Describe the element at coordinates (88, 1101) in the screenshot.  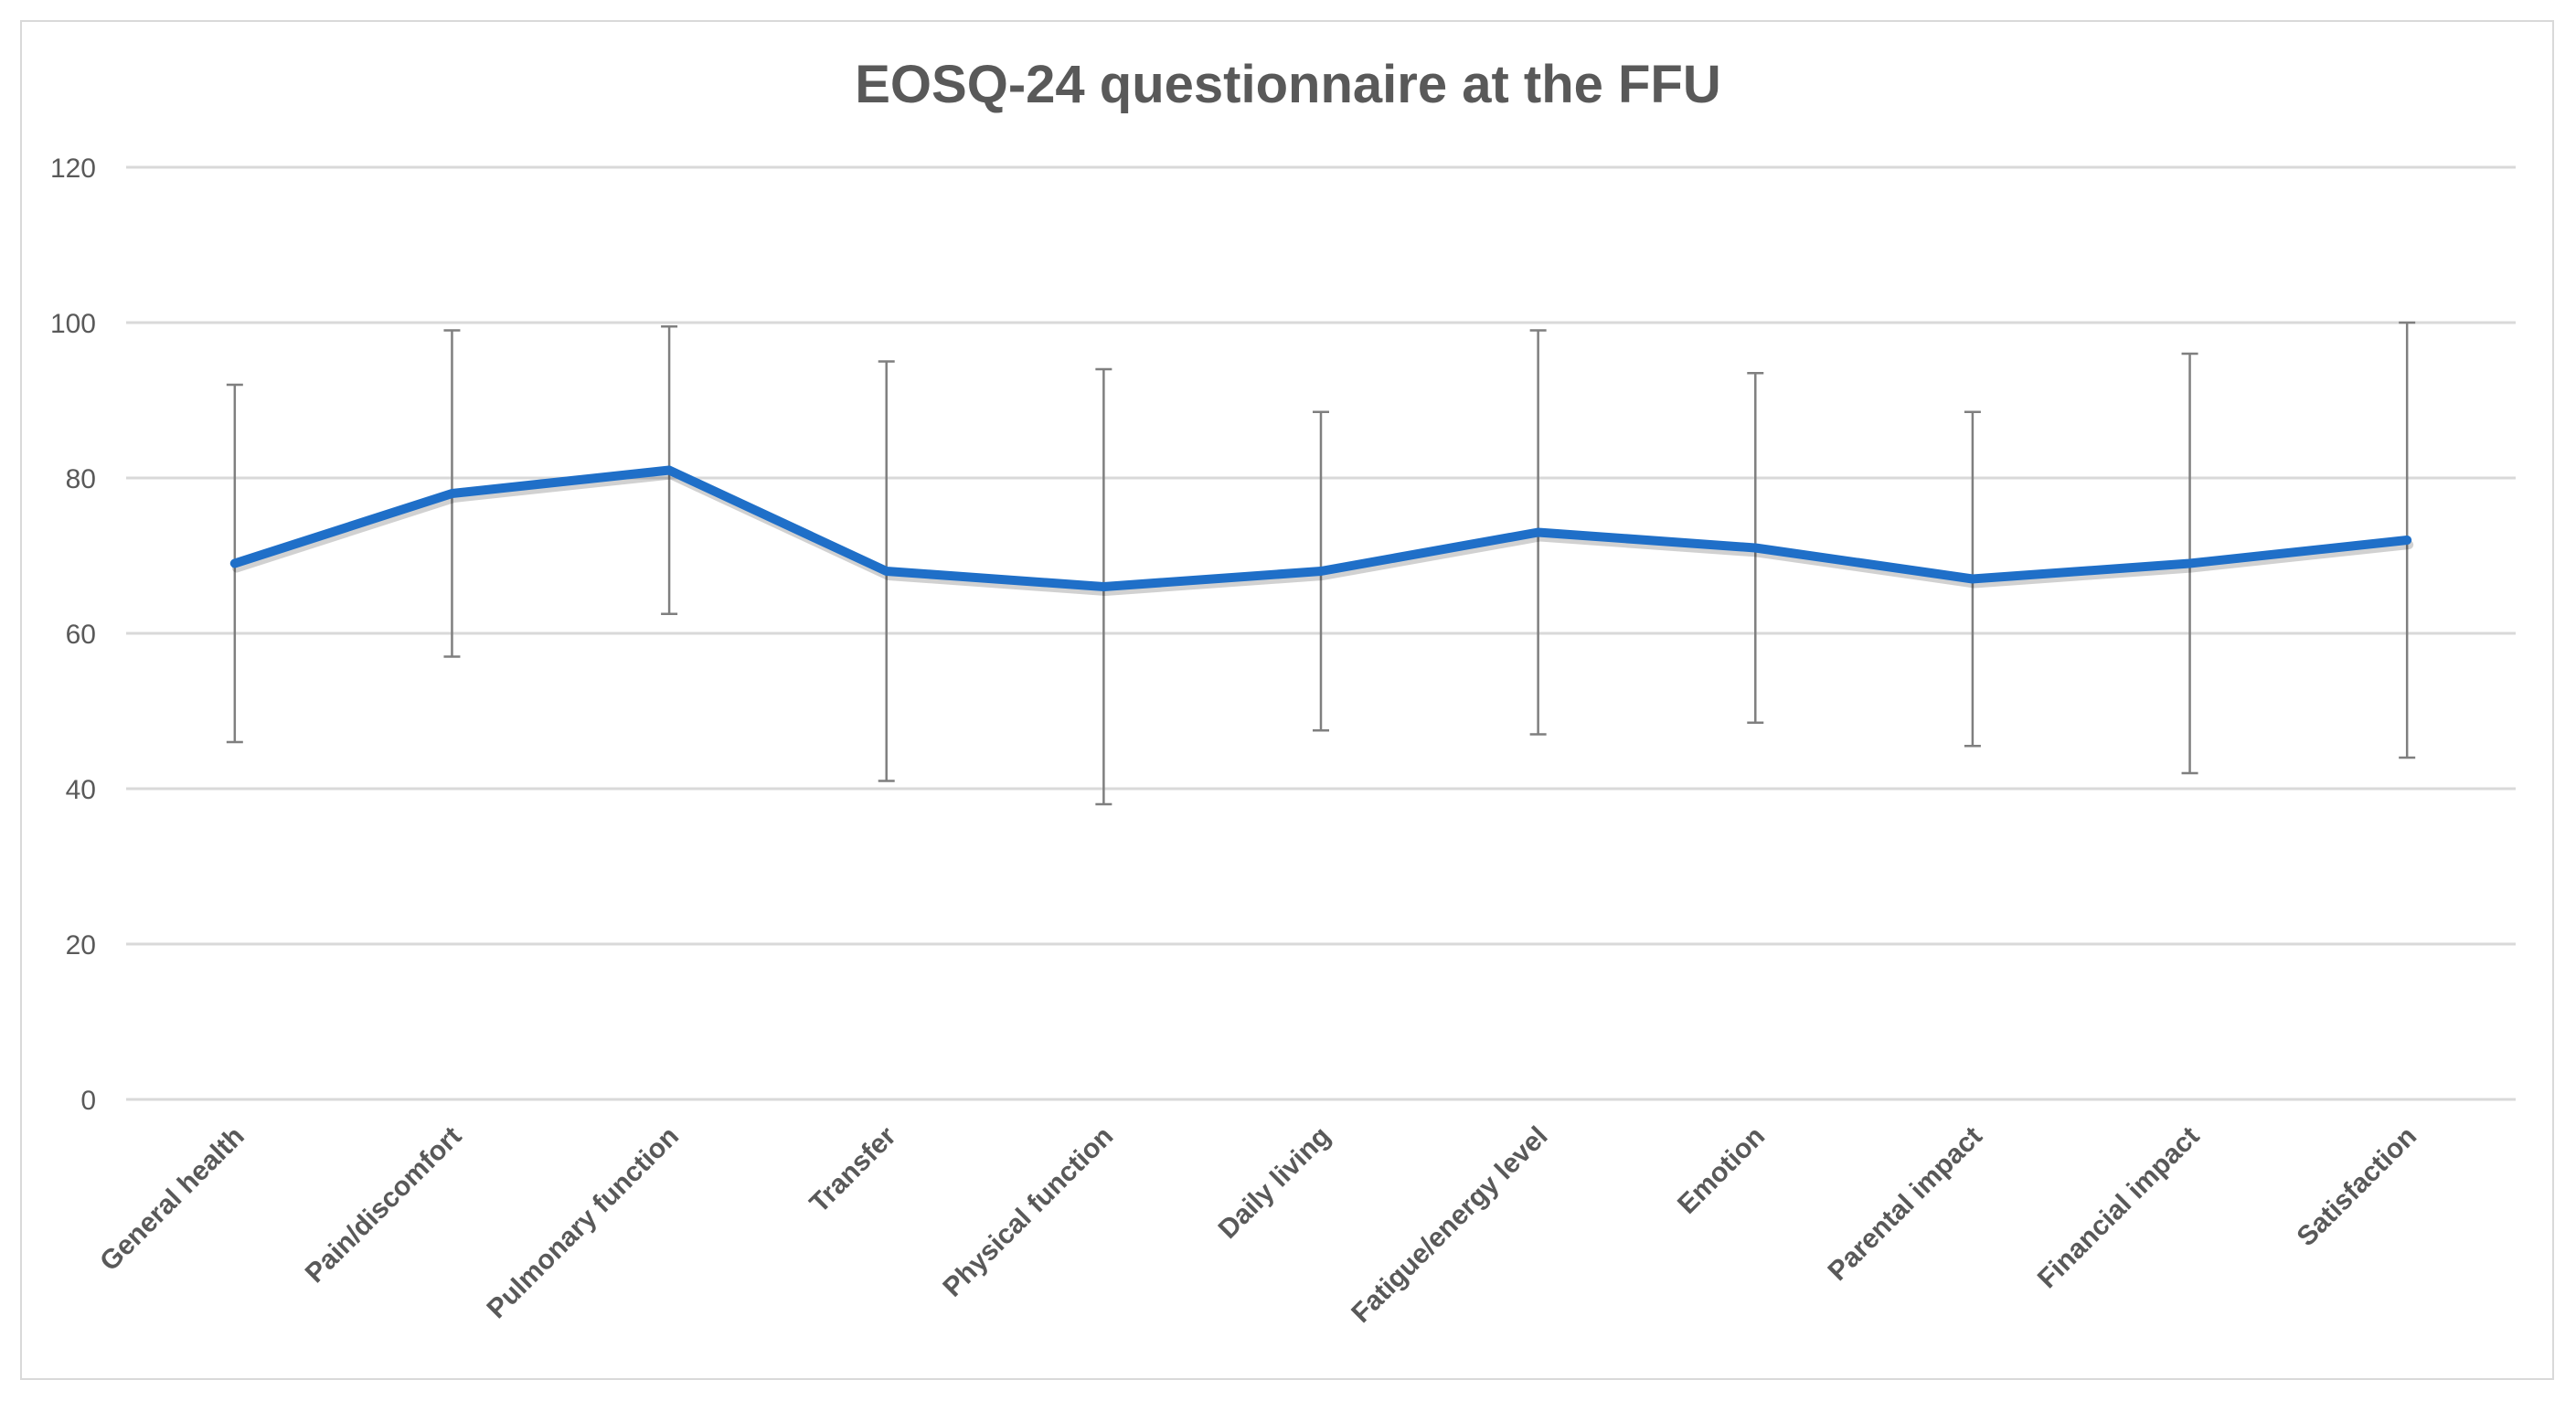
I see `y-tick-label: 0` at that location.